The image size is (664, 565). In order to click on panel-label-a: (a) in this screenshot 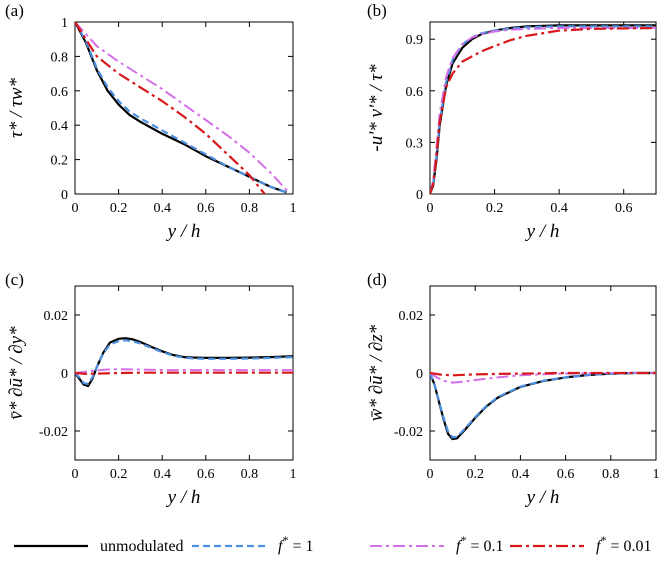, I will do `click(14, 10)`.